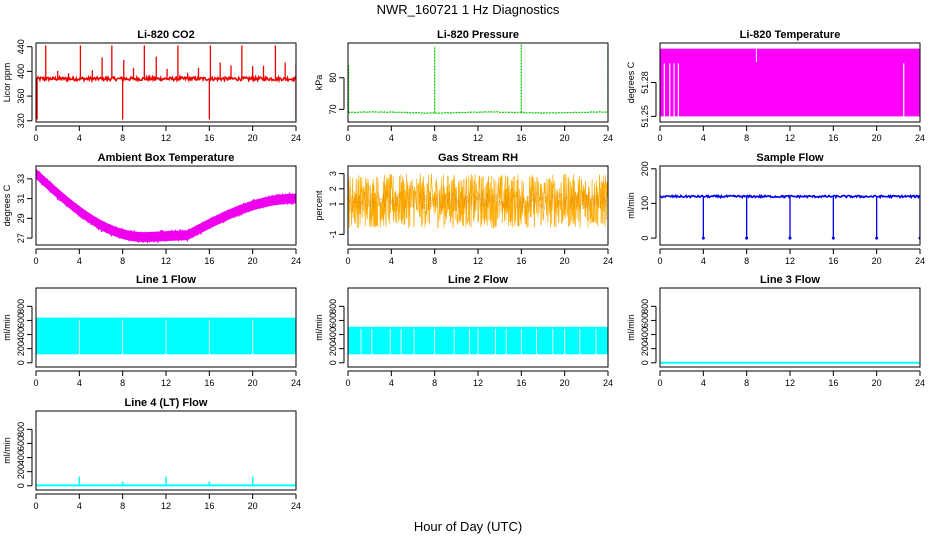 This screenshot has height=540, width=936. I want to click on y-tick-label: 440, so click(21, 46).